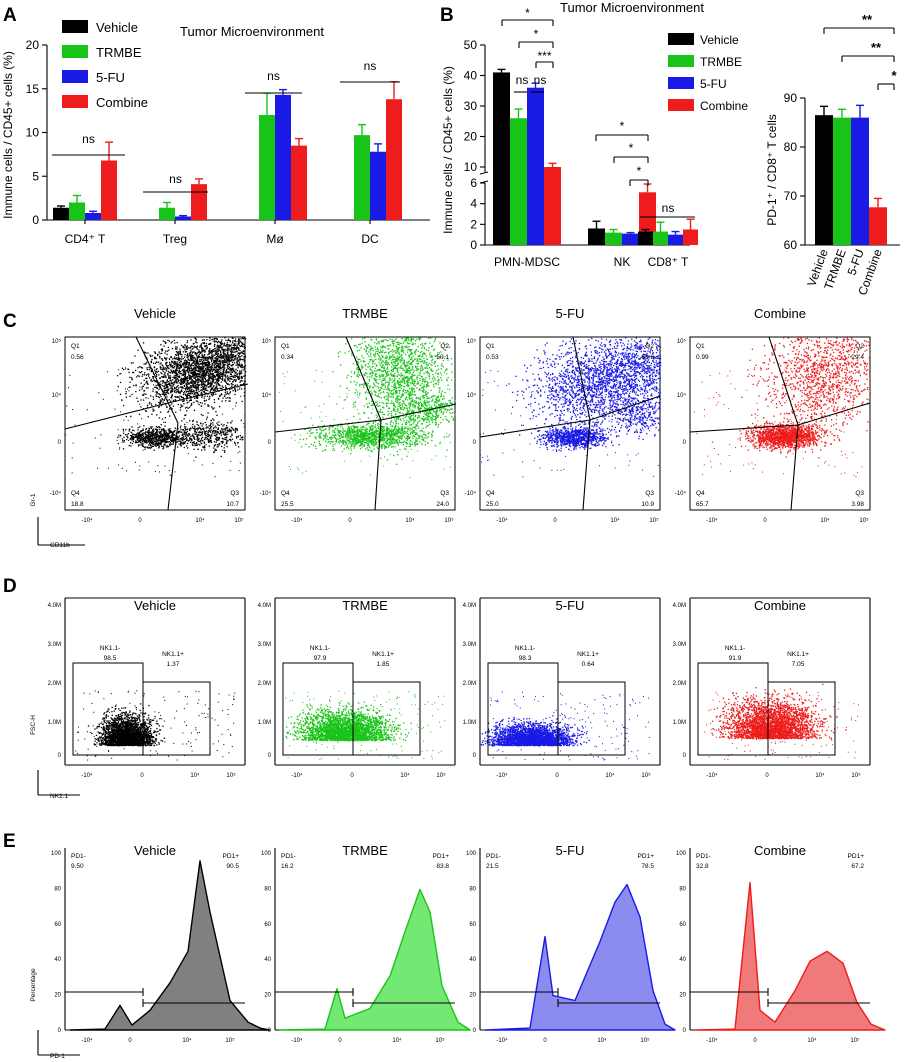 The height and width of the screenshot is (1062, 913). Describe the element at coordinates (370, 239) in the screenshot. I see `x-tick-label-a: DC` at that location.